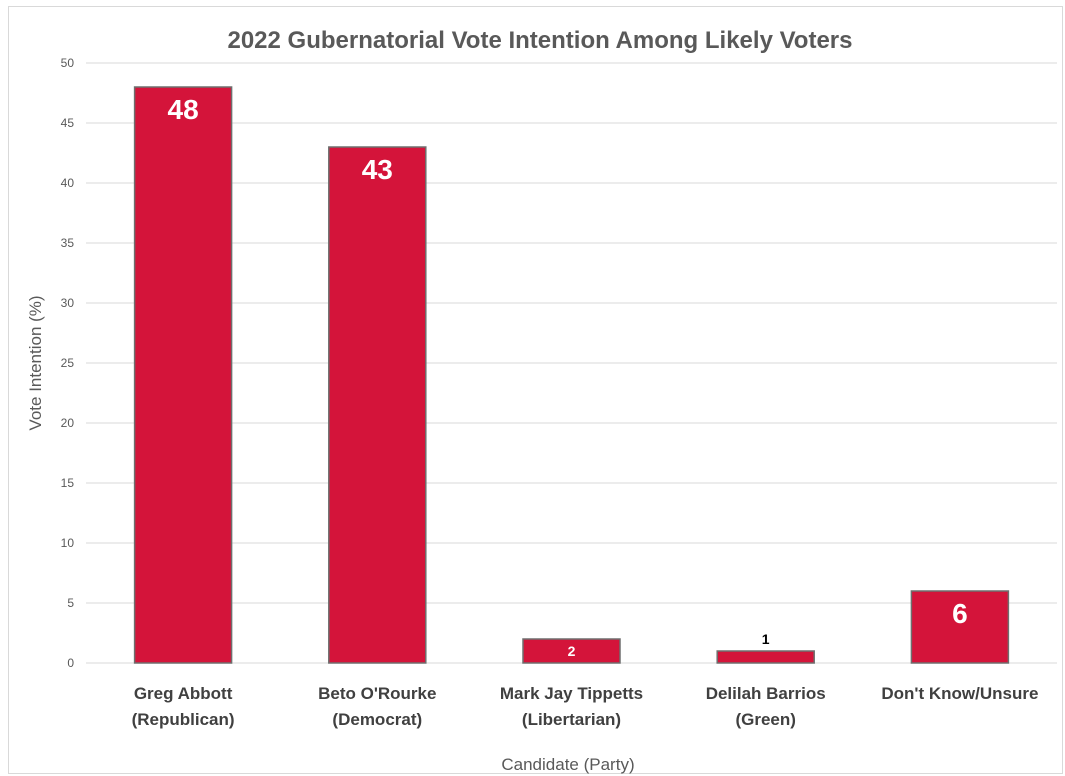 This screenshot has width=1065, height=776. I want to click on y-tick-label: 40, so click(68, 183).